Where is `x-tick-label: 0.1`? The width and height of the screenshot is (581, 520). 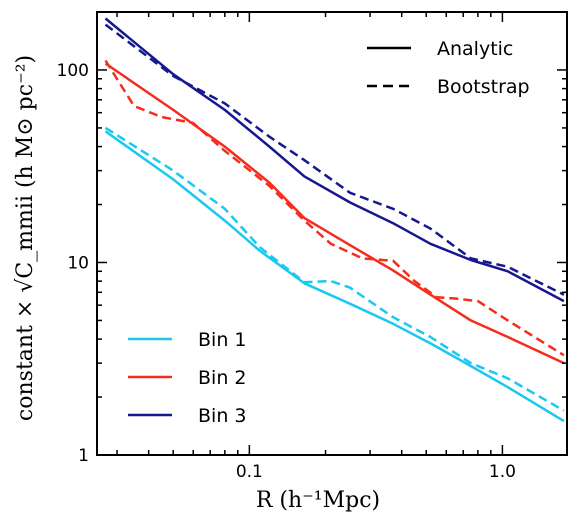
x-tick-label: 0.1 is located at coordinates (249, 472).